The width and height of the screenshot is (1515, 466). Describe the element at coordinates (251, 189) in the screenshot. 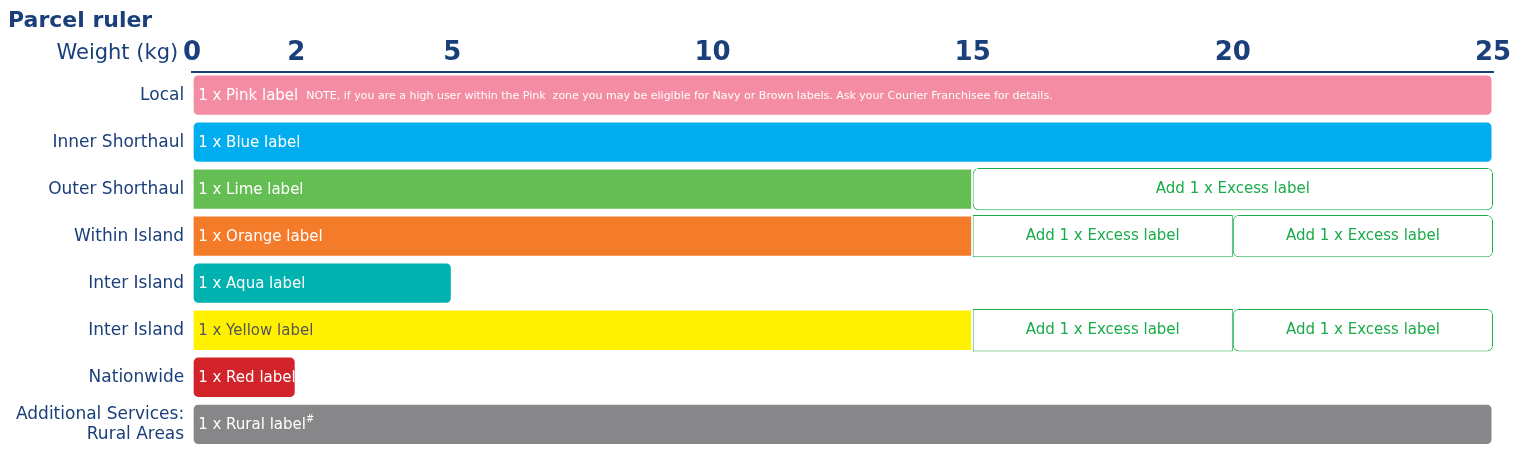

I see `series-label: 1 x Lime label` at that location.